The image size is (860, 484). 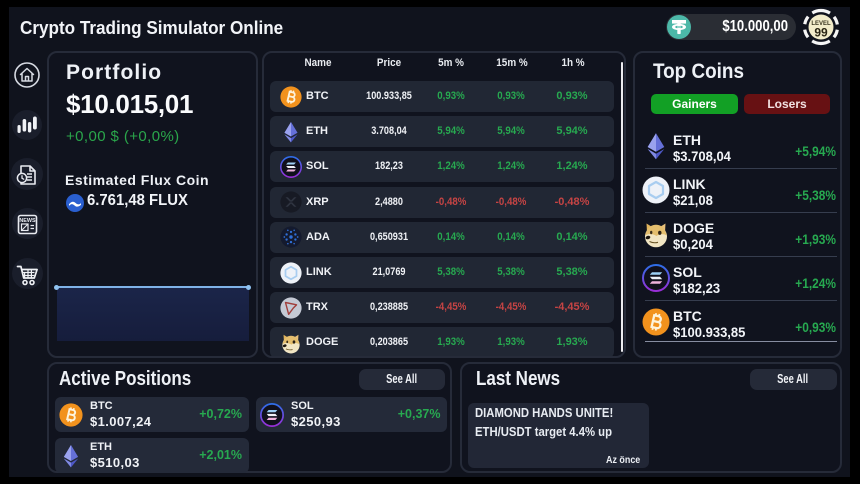 I want to click on svg-text: NEWS, so click(x=27, y=221).